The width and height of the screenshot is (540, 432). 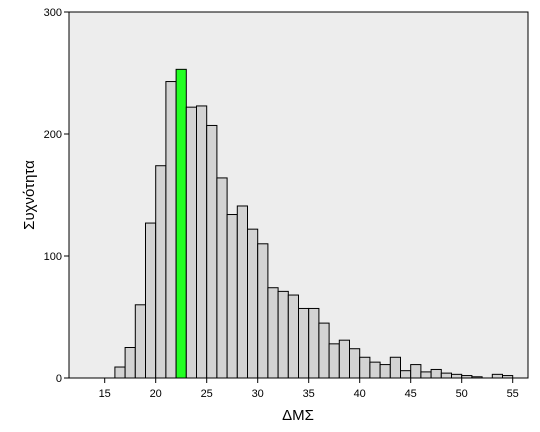 What do you see at coordinates (53, 135) in the screenshot?
I see `y-tick-label: 200` at bounding box center [53, 135].